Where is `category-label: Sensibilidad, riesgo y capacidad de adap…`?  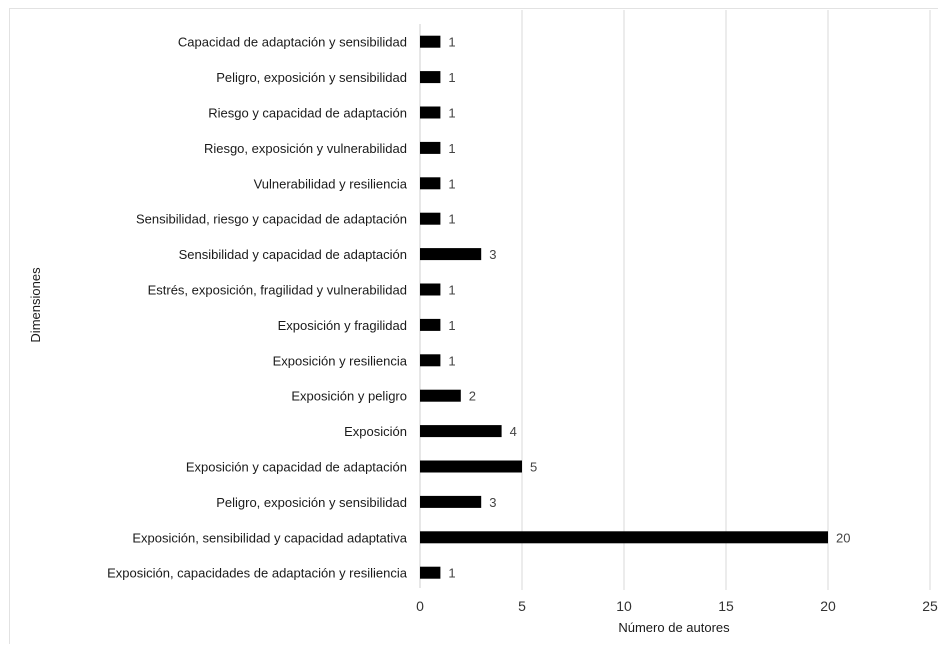
category-label: Sensibilidad, riesgo y capacidad de adap… is located at coordinates (271, 219).